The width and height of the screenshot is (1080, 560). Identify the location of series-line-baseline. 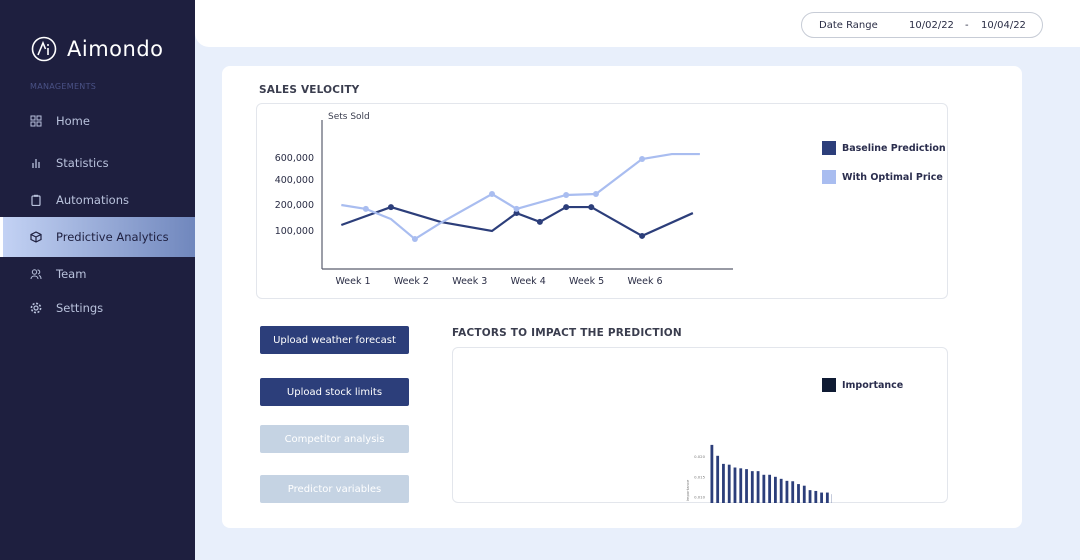
(517, 221).